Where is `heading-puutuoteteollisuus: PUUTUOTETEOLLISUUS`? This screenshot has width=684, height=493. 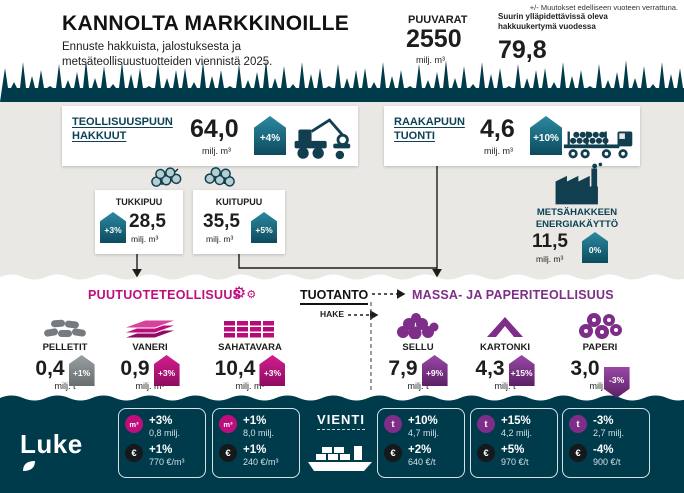 heading-puutuoteteollisuus: PUUTUOTETEOLLISUUS is located at coordinates (165, 295).